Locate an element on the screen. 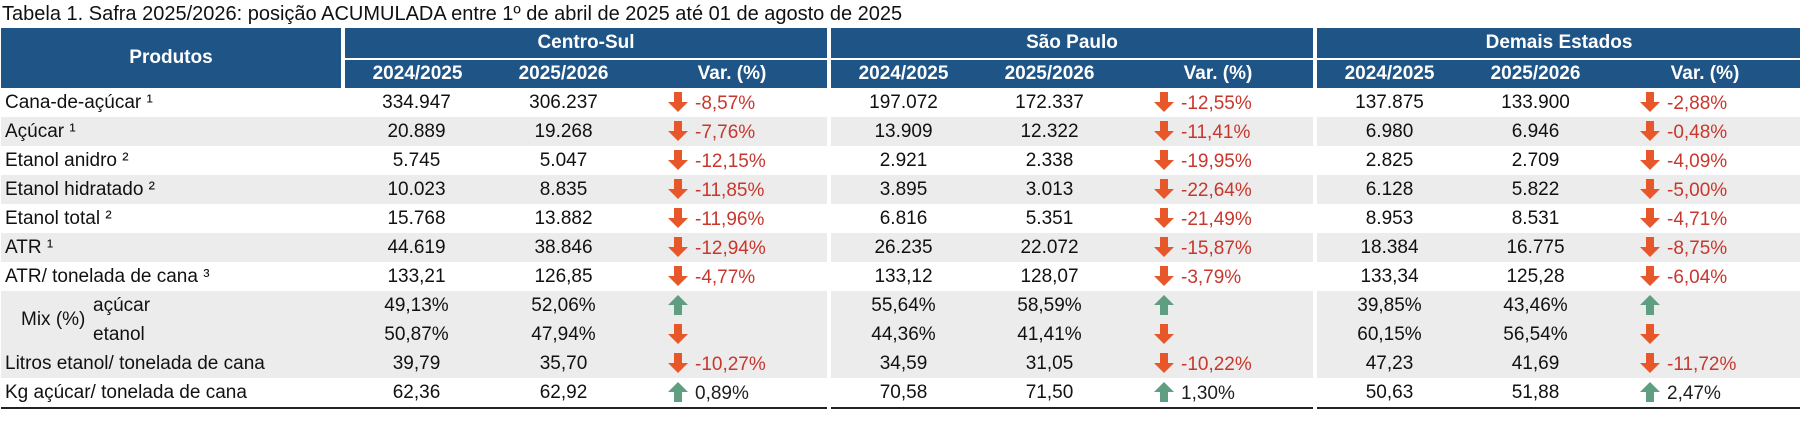  variation-cell: -2,88% is located at coordinates (1704, 102).